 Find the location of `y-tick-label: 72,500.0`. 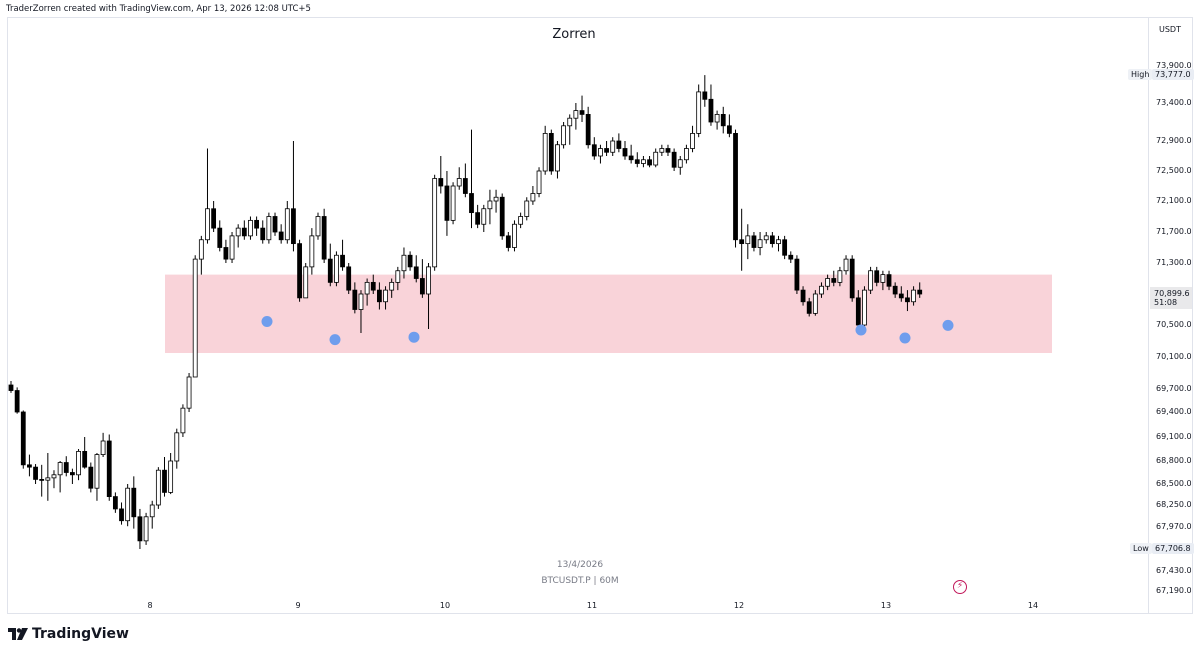

y-tick-label: 72,500.0 is located at coordinates (1174, 170).